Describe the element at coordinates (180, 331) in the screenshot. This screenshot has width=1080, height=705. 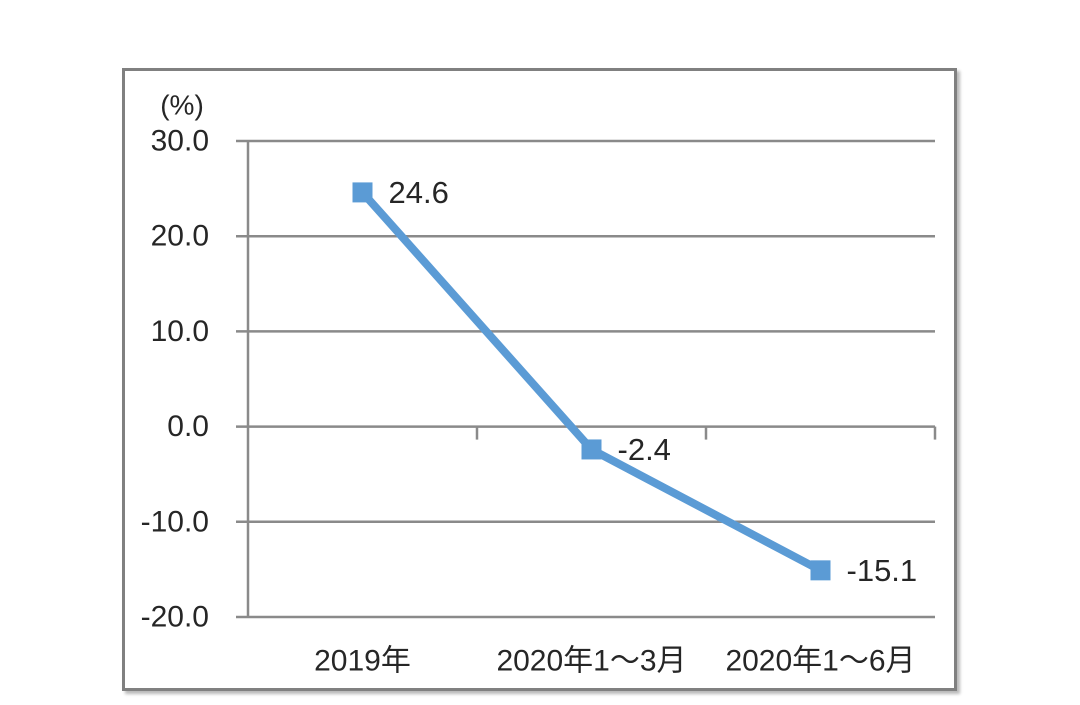
I see `y-tick-label: 10.0` at that location.